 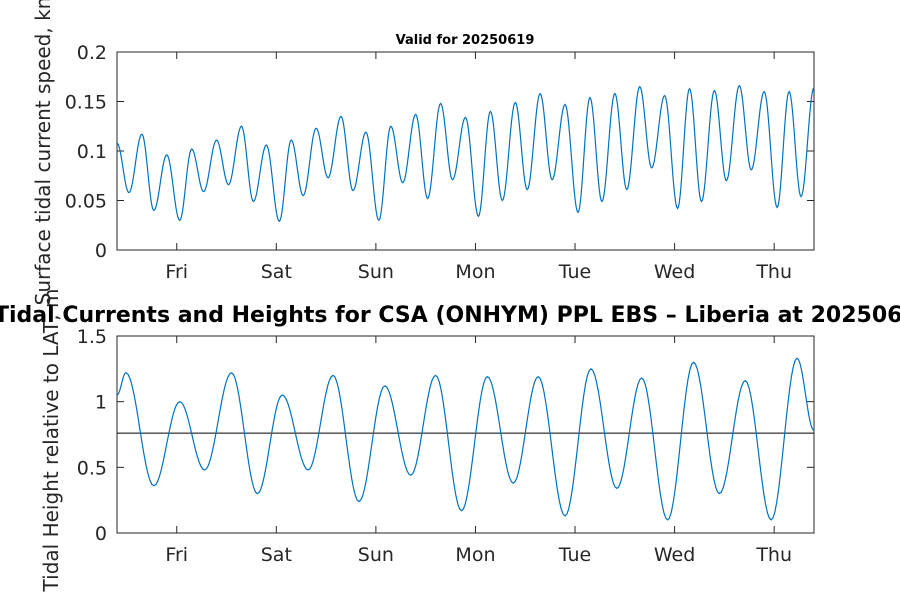 I want to click on y-tick-label: 0.1, so click(x=92, y=152).